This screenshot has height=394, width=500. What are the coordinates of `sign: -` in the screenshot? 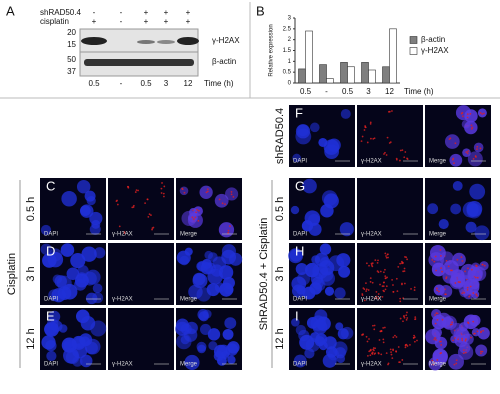 It's located at (94, 12).